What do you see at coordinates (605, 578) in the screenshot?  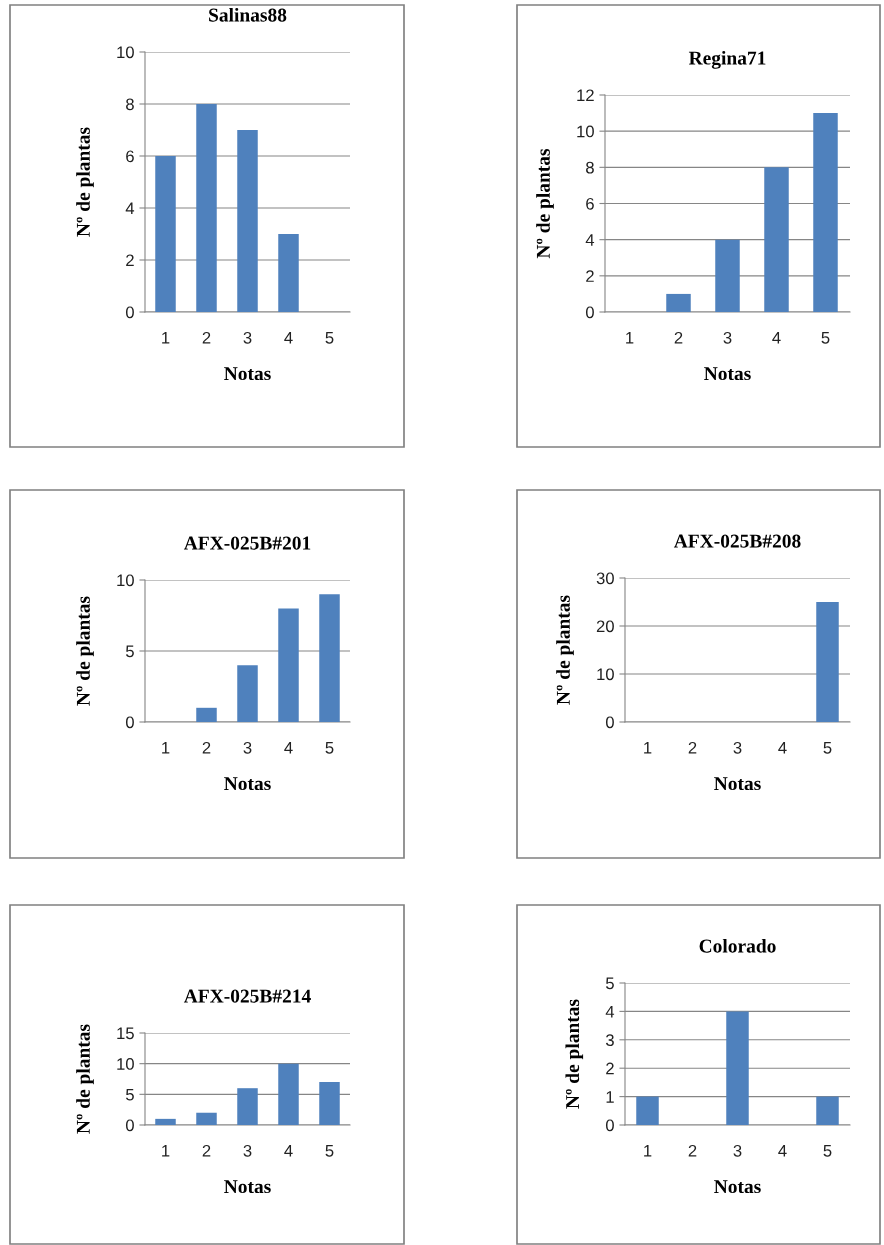 I see `y-tick-label: 30` at bounding box center [605, 578].